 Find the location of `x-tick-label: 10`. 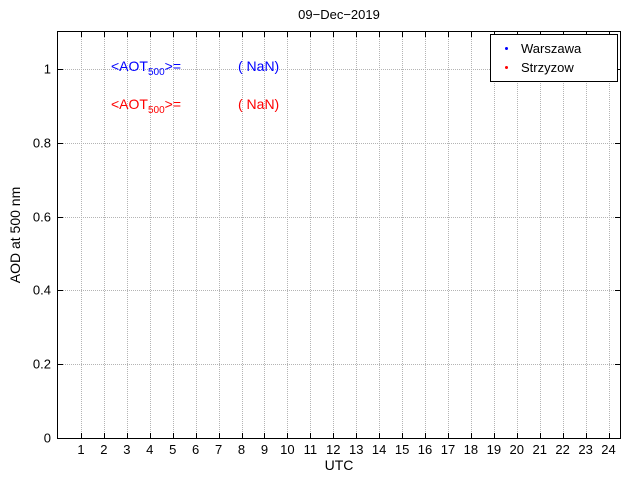

x-tick-label: 10 is located at coordinates (287, 449).